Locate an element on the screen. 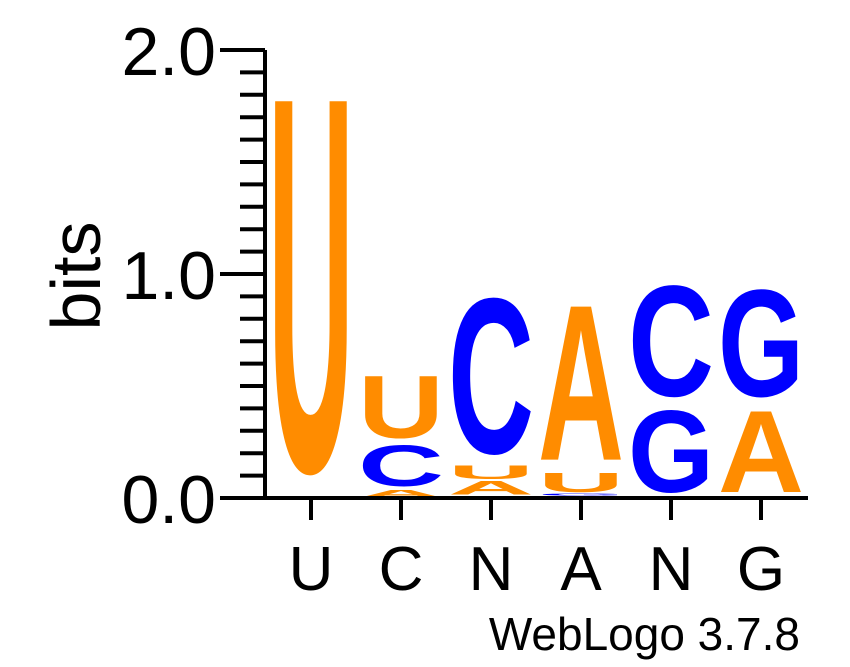  weblogo-credit: WebLogo 3.7.8 is located at coordinates (644, 634).